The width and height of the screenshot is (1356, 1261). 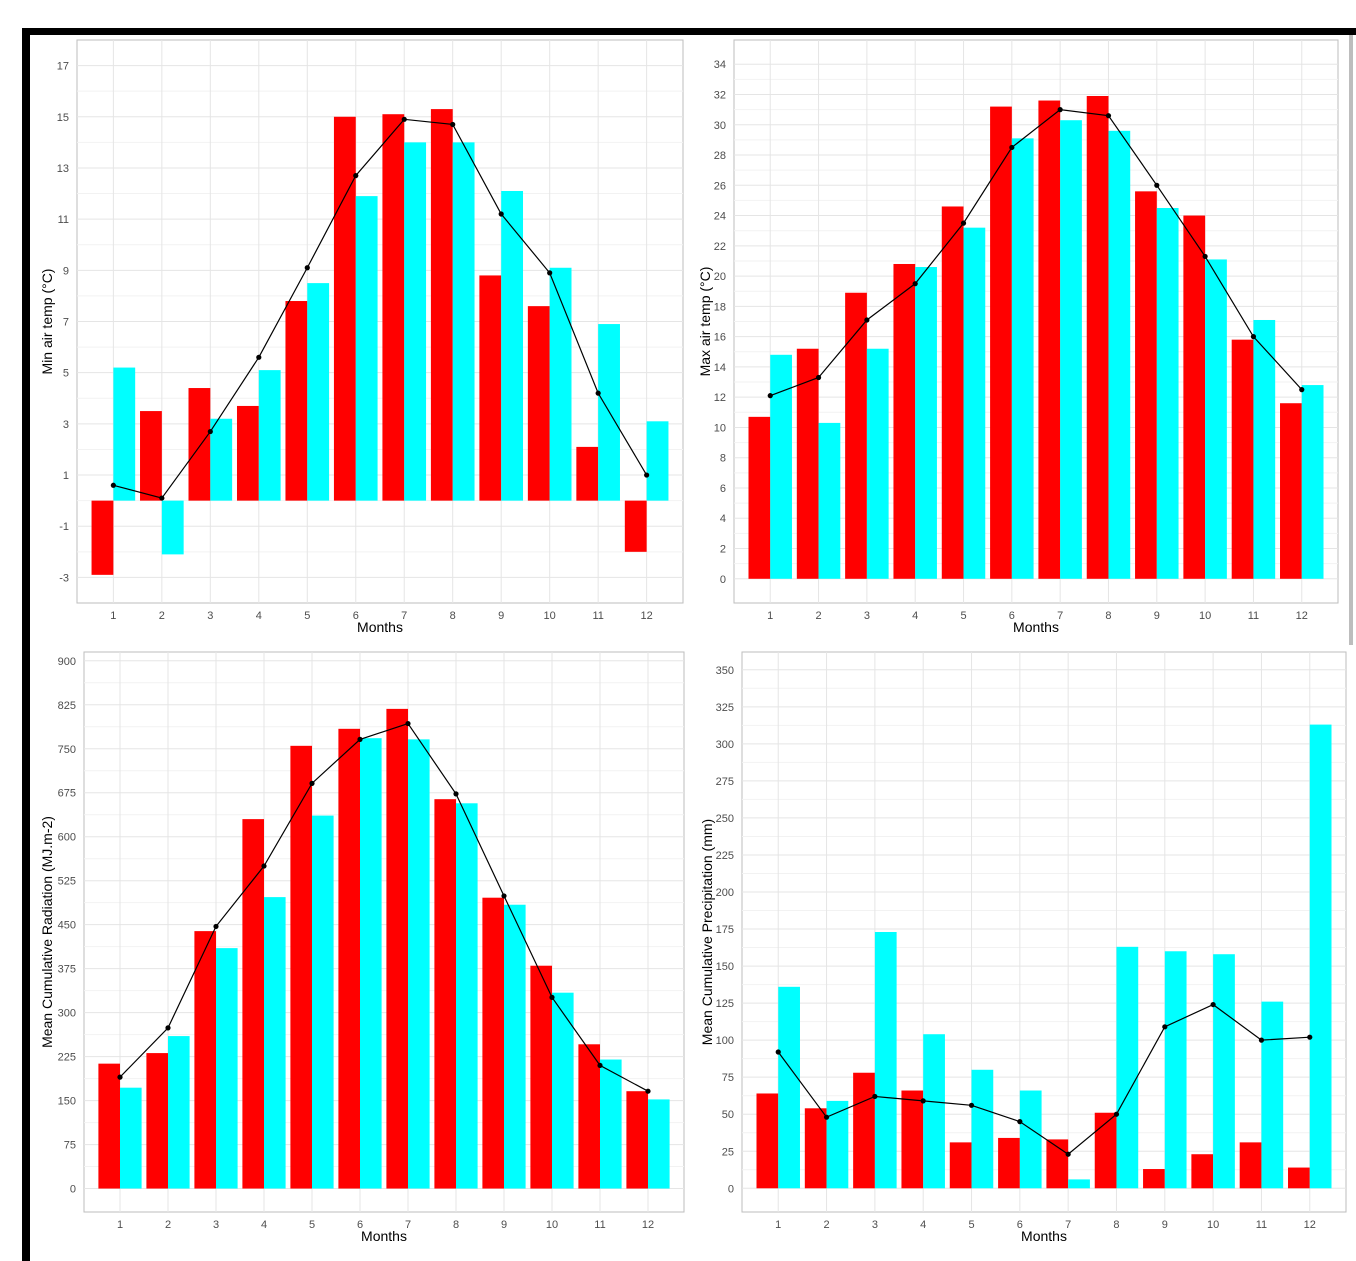 What do you see at coordinates (725, 782) in the screenshot?
I see `y-tick-label: 275` at bounding box center [725, 782].